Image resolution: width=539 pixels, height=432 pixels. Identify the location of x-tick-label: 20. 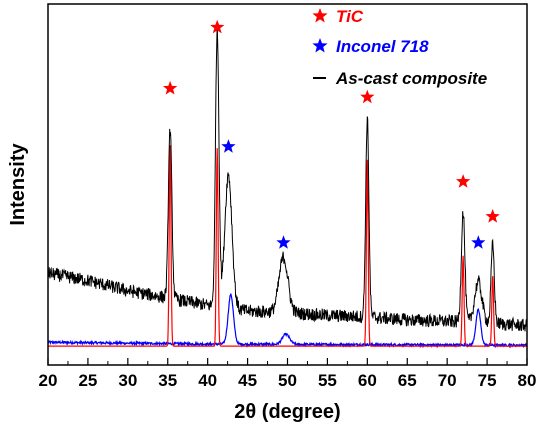
(48, 380).